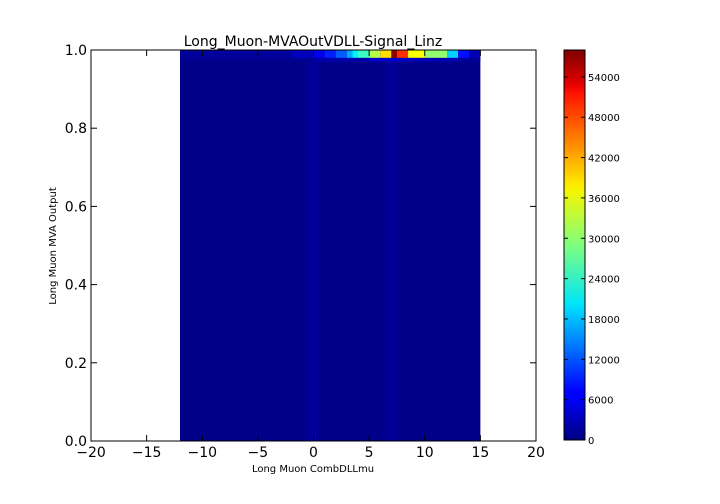  What do you see at coordinates (591, 441) in the screenshot?
I see `colorbar-tick-label: 0` at bounding box center [591, 441].